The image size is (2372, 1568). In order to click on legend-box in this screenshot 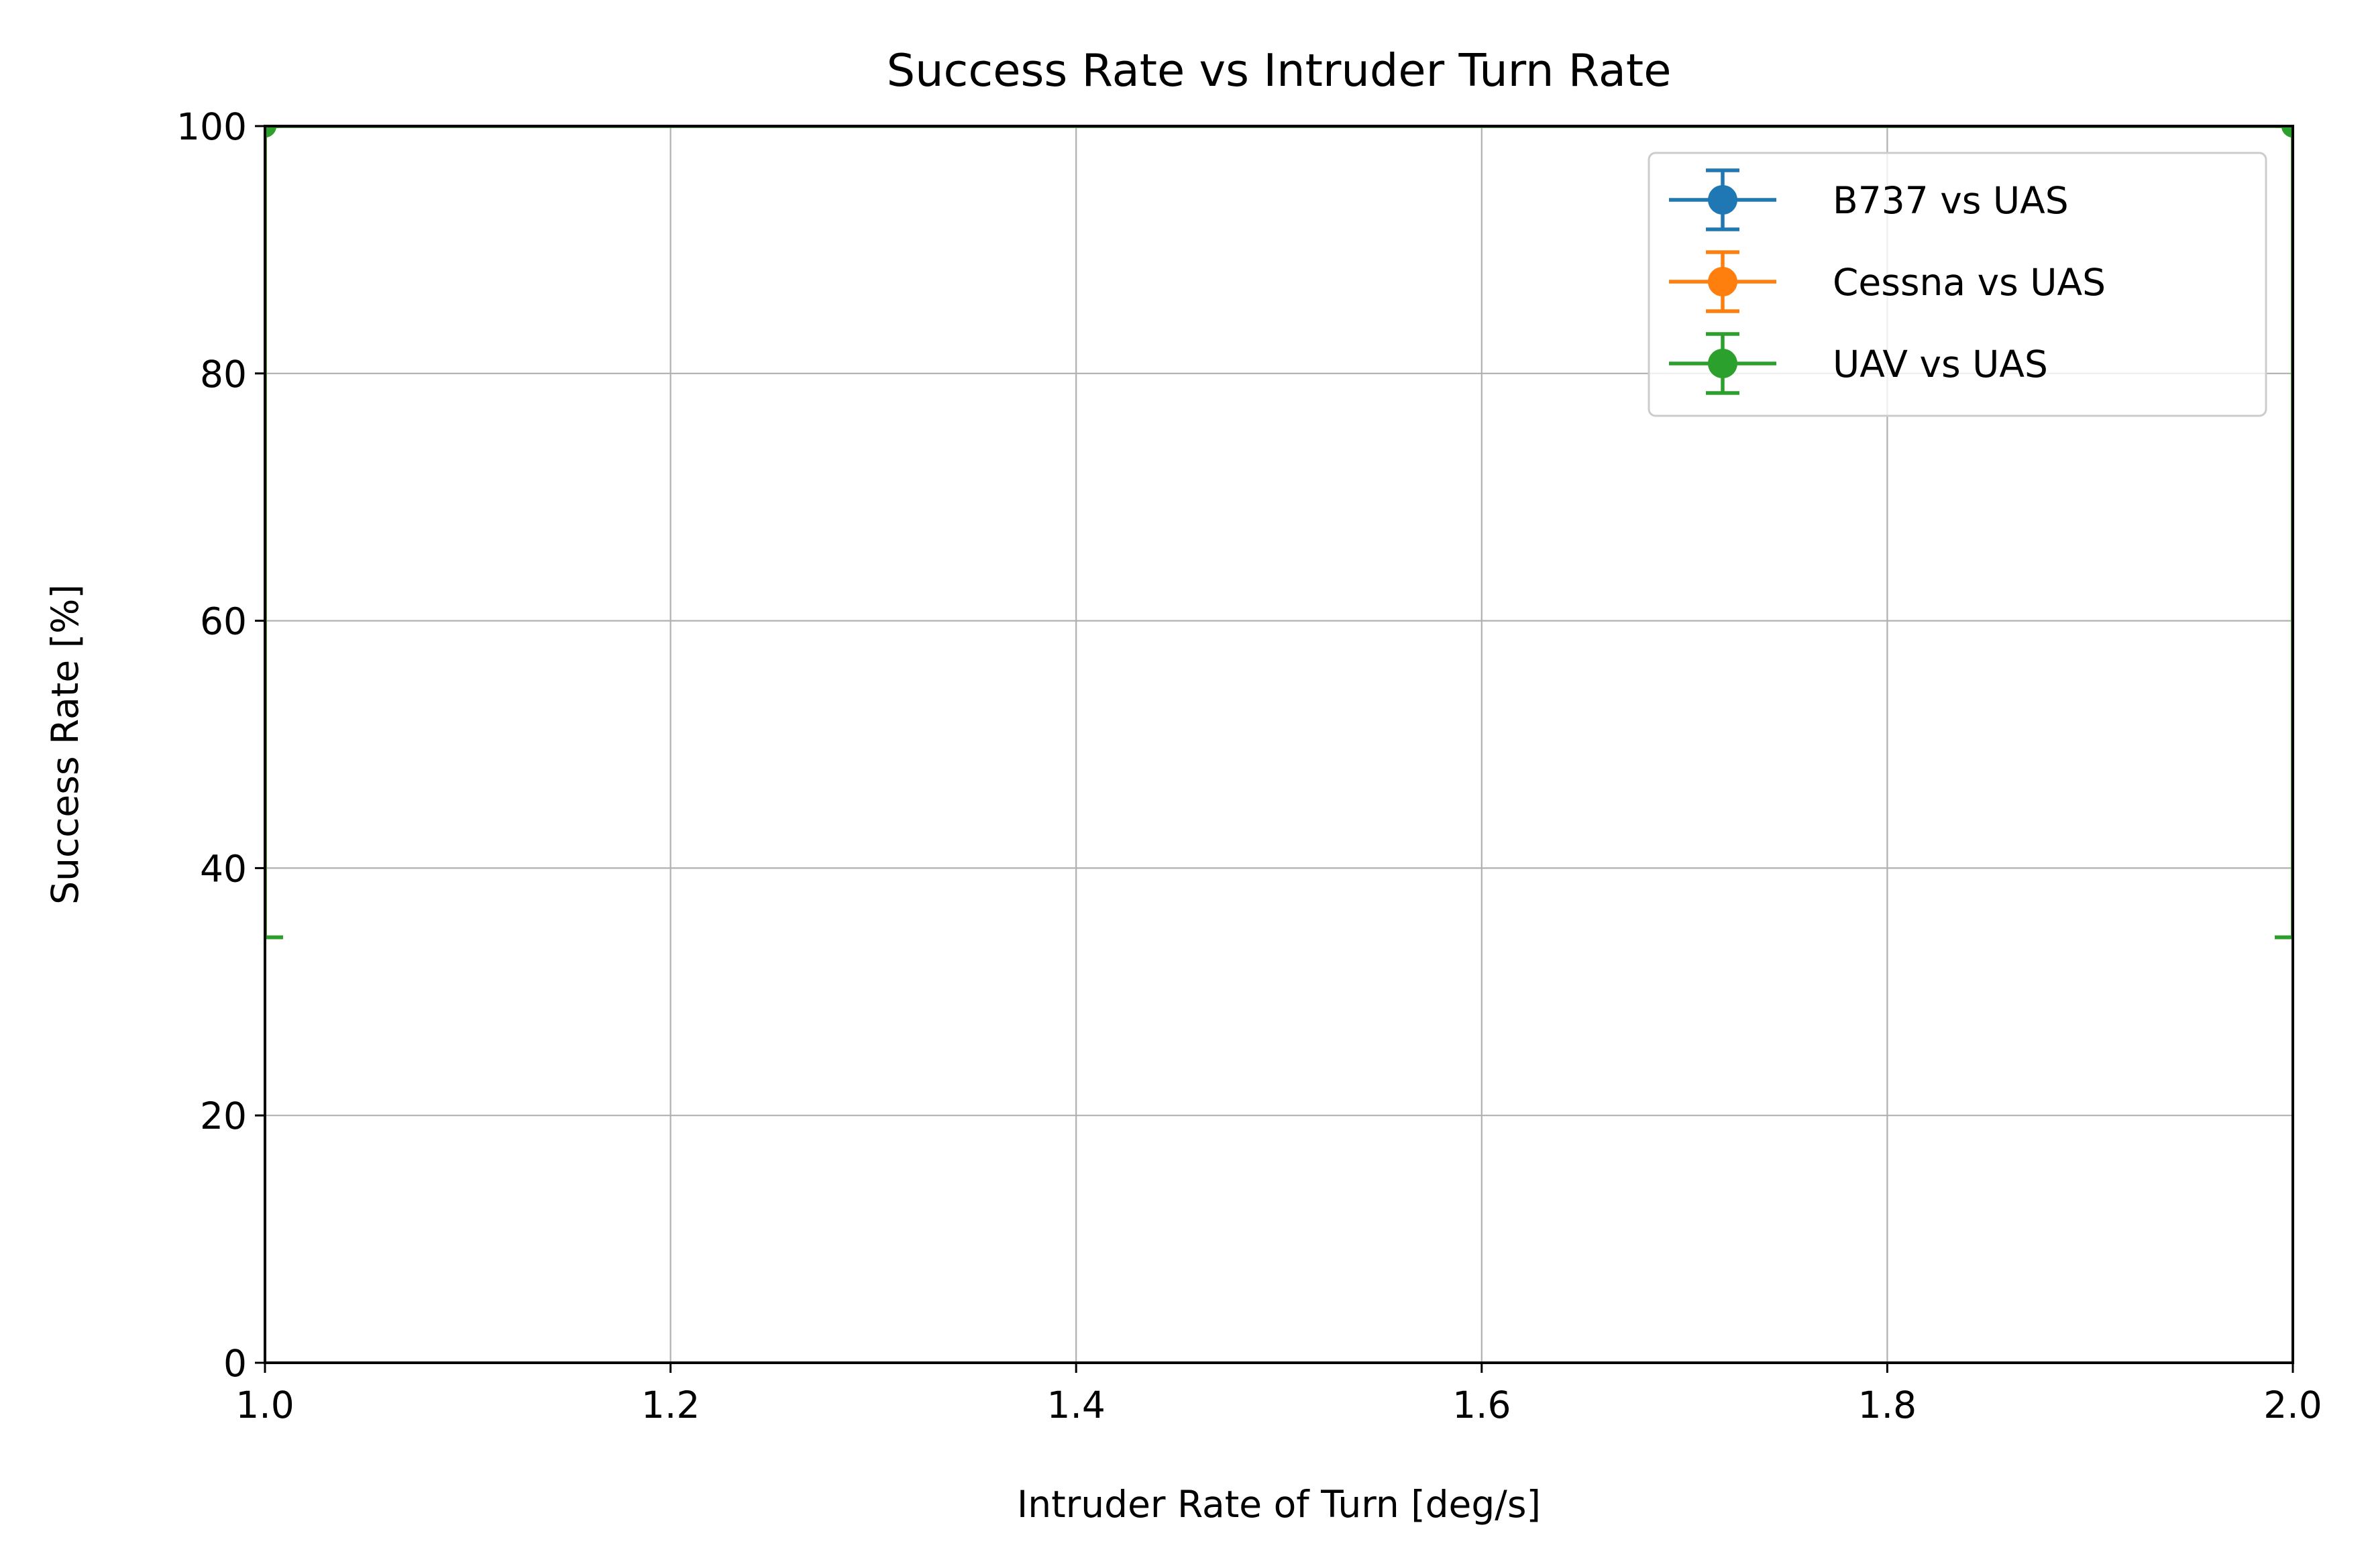, I will do `click(1957, 284)`.